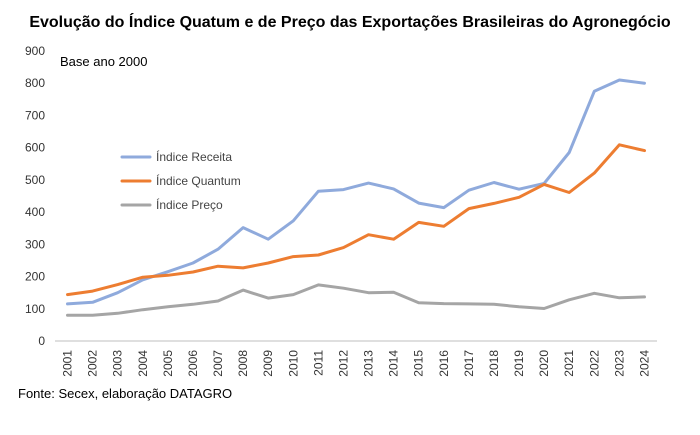 This screenshot has height=435, width=700. What do you see at coordinates (494, 363) in the screenshot?
I see `x-tick-label: 2018` at bounding box center [494, 363].